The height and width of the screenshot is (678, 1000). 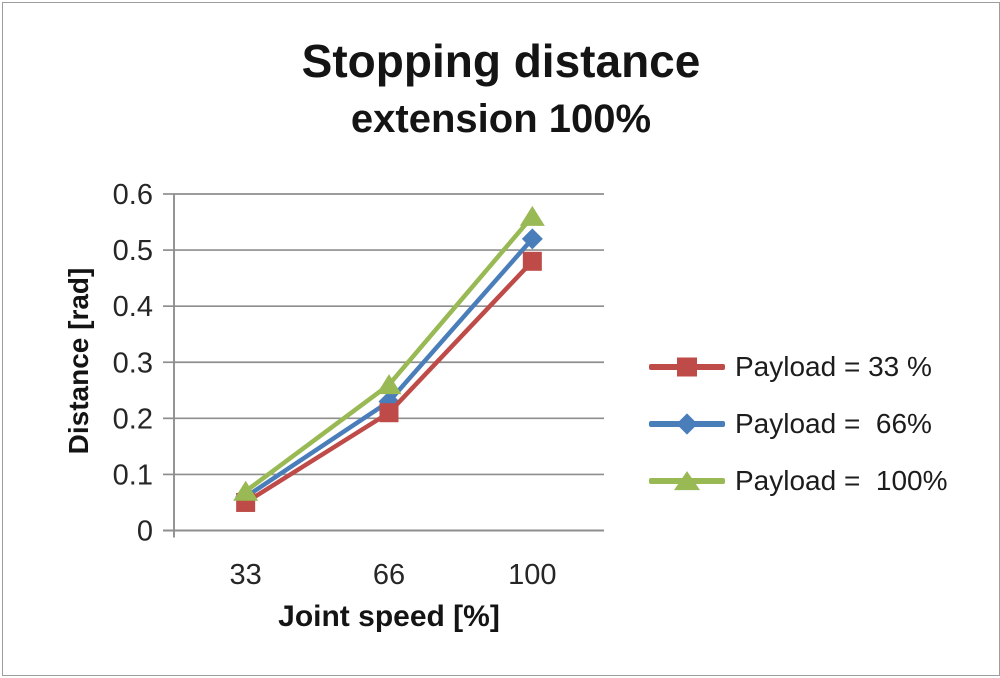 I want to click on legend-square-icon, so click(x=687, y=367).